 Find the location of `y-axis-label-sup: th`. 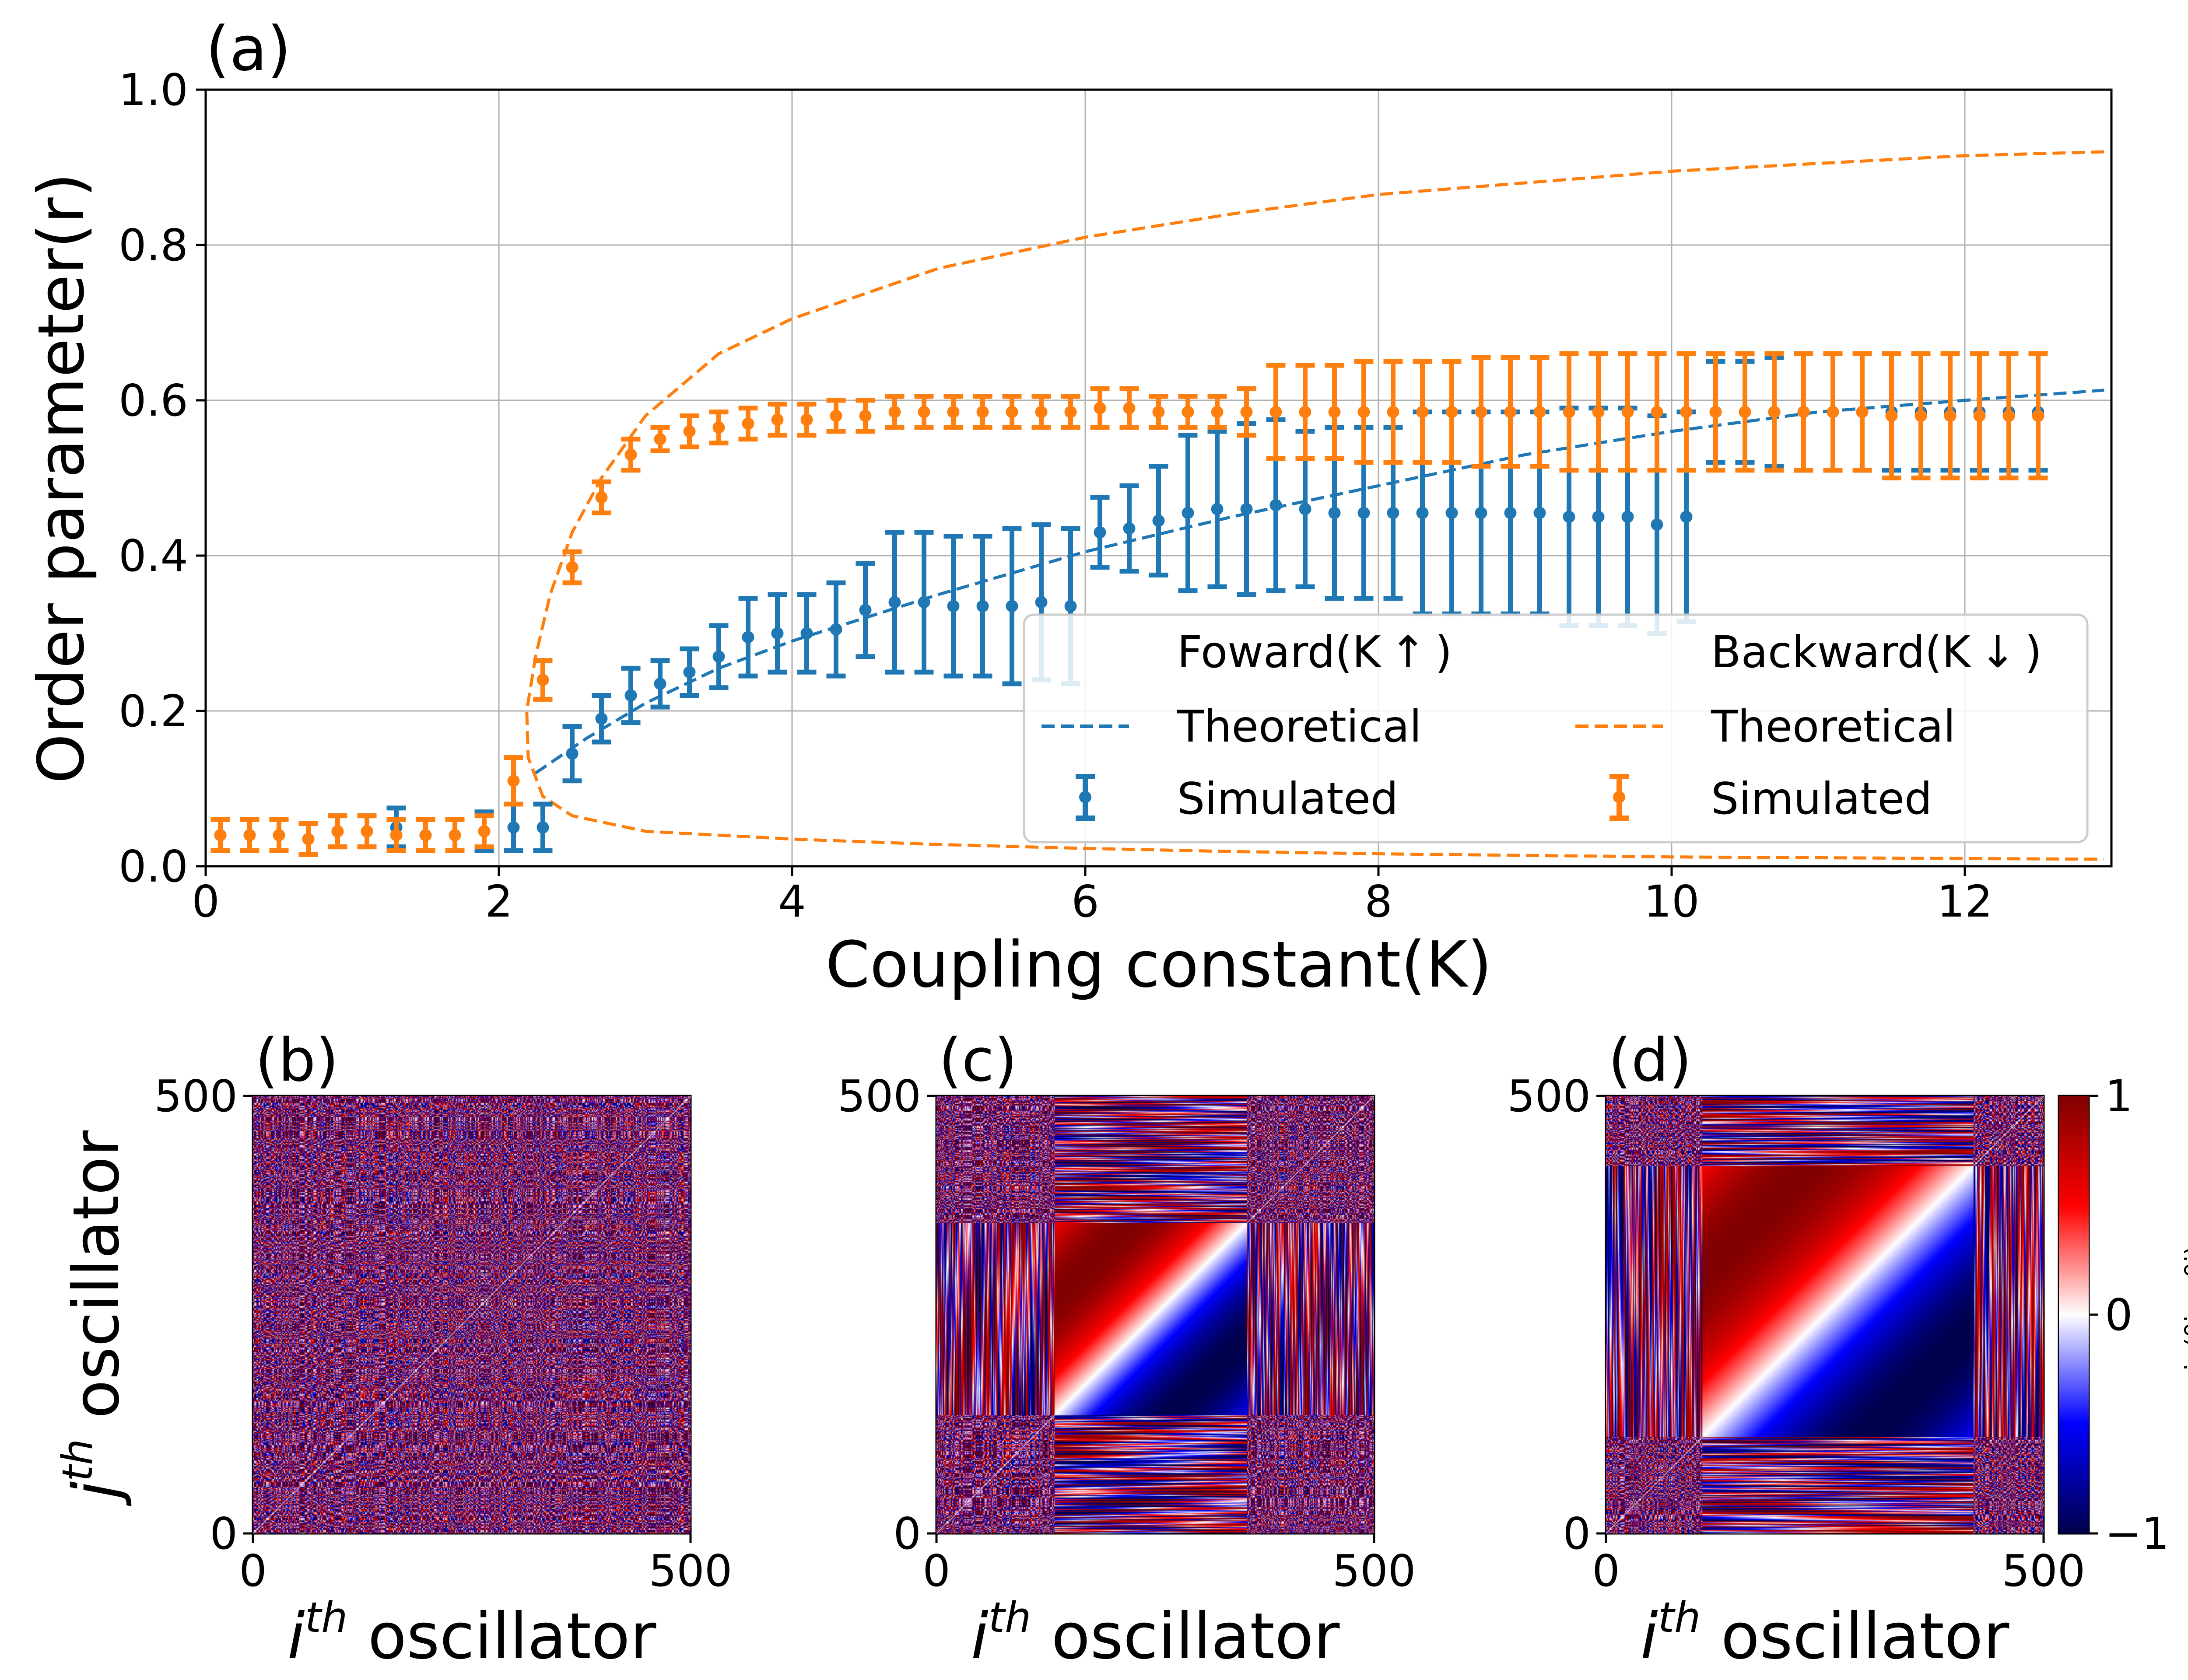

y-axis-label-sup: th is located at coordinates (78, 1460).